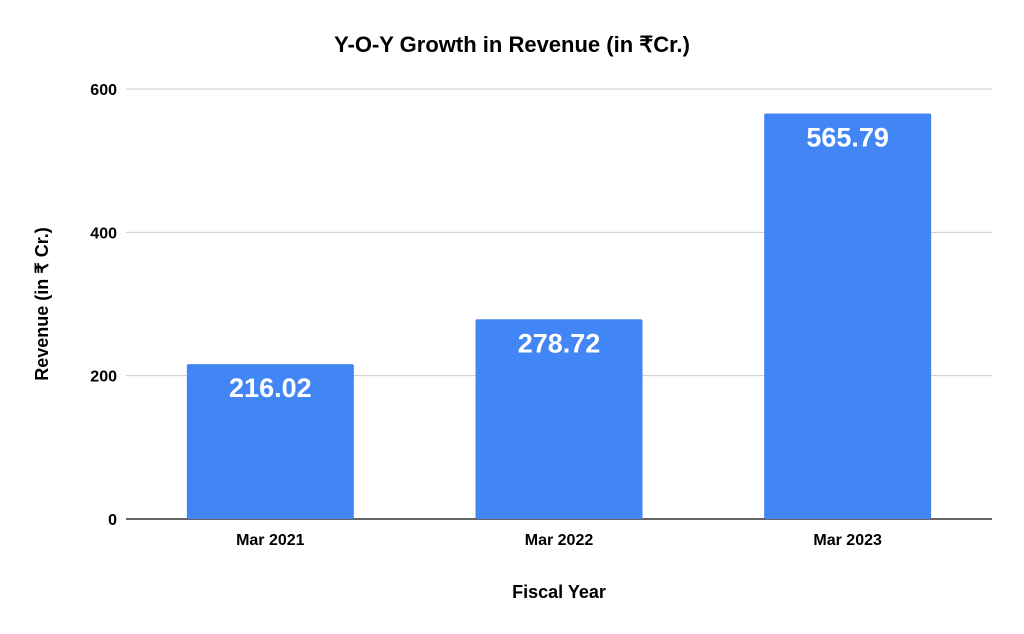  I want to click on x-axis-ticks: Mar 2021 Mar 2022 Mar 2023, so click(559, 540).